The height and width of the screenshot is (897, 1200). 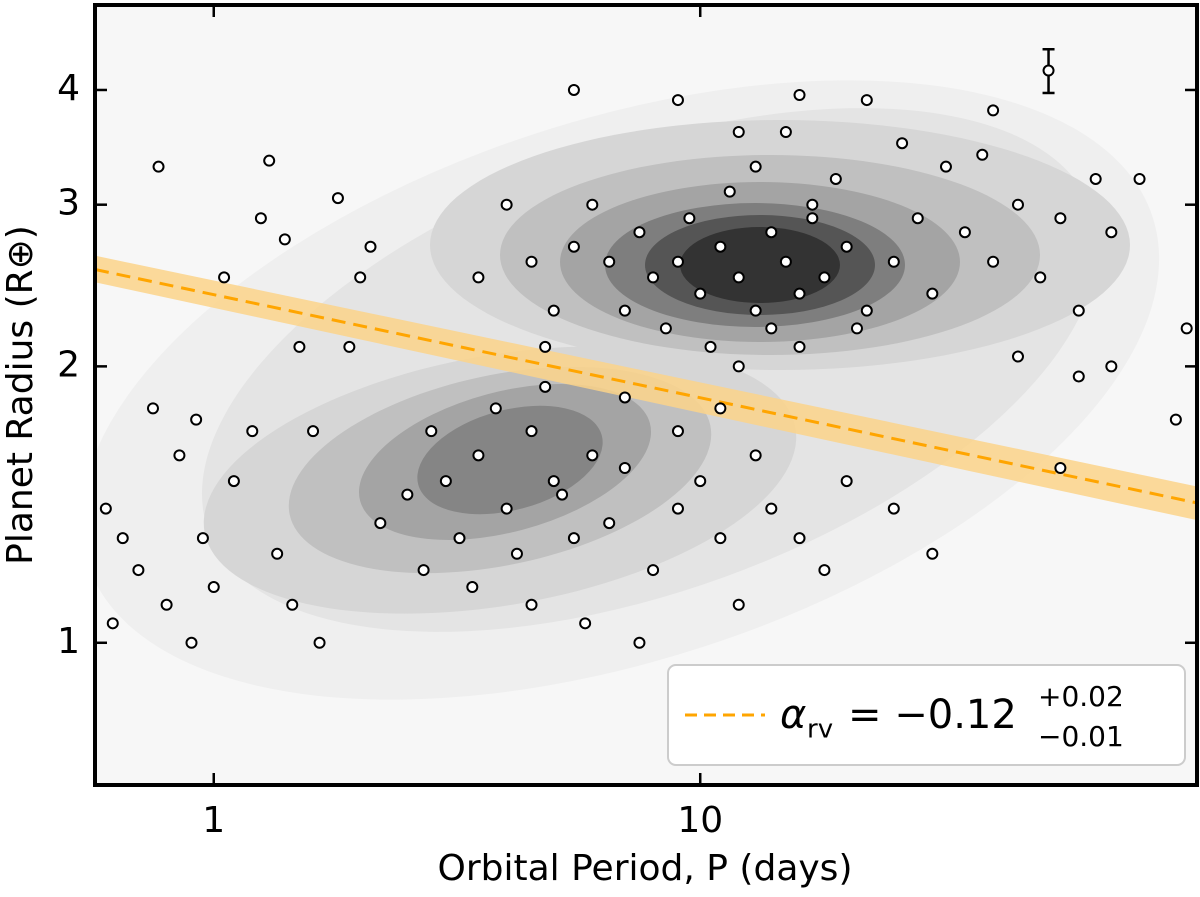 What do you see at coordinates (793, 715) in the screenshot?
I see `legend-symbol: α` at bounding box center [793, 715].